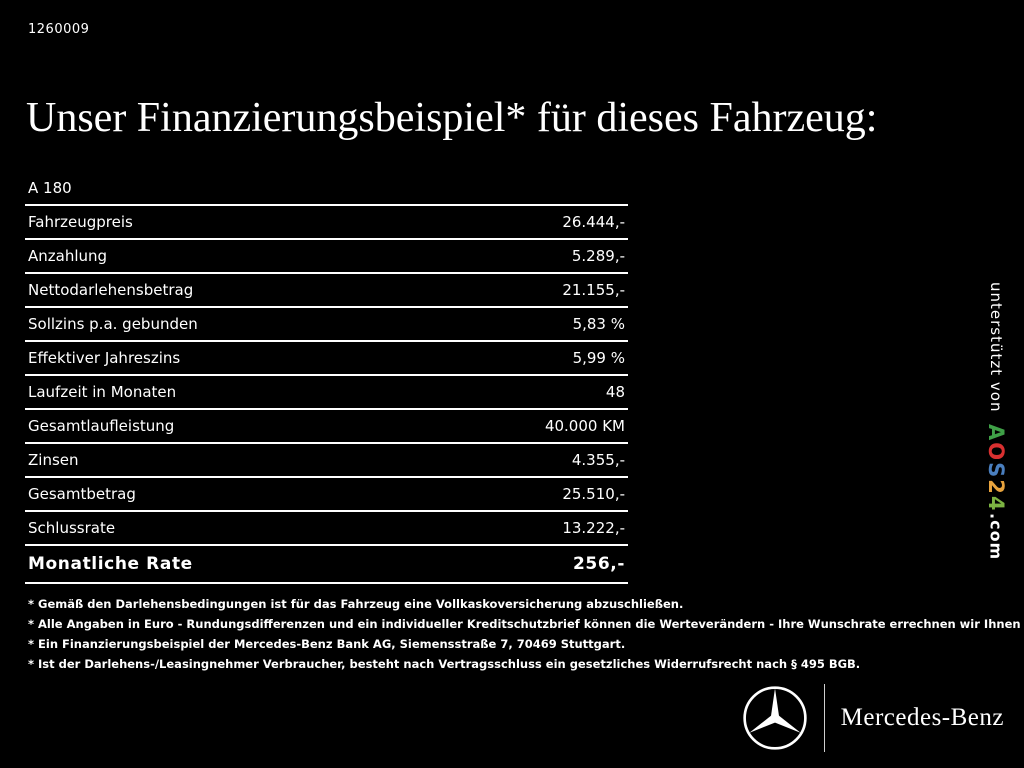 This screenshot has height=768, width=1024. What do you see at coordinates (584, 426) in the screenshot?
I see `row-value: 40.000 KM` at bounding box center [584, 426].